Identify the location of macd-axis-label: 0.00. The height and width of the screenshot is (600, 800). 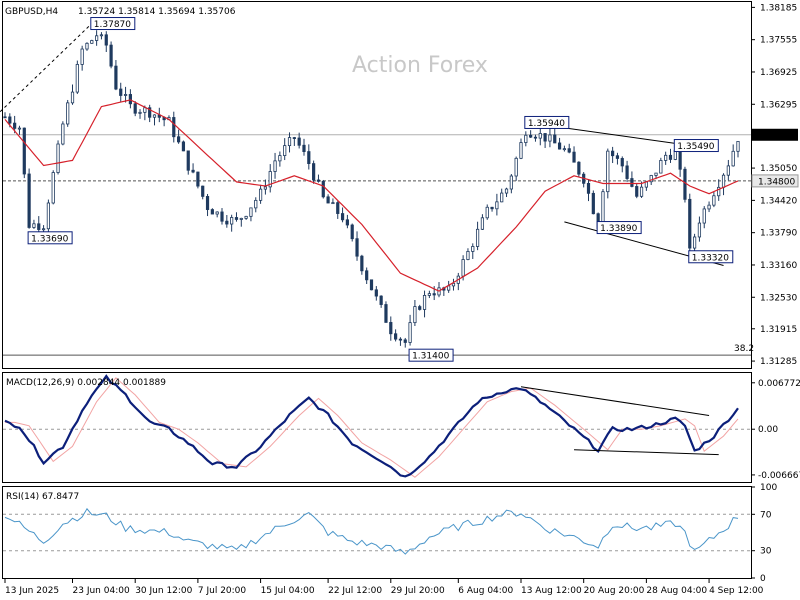
(768, 430).